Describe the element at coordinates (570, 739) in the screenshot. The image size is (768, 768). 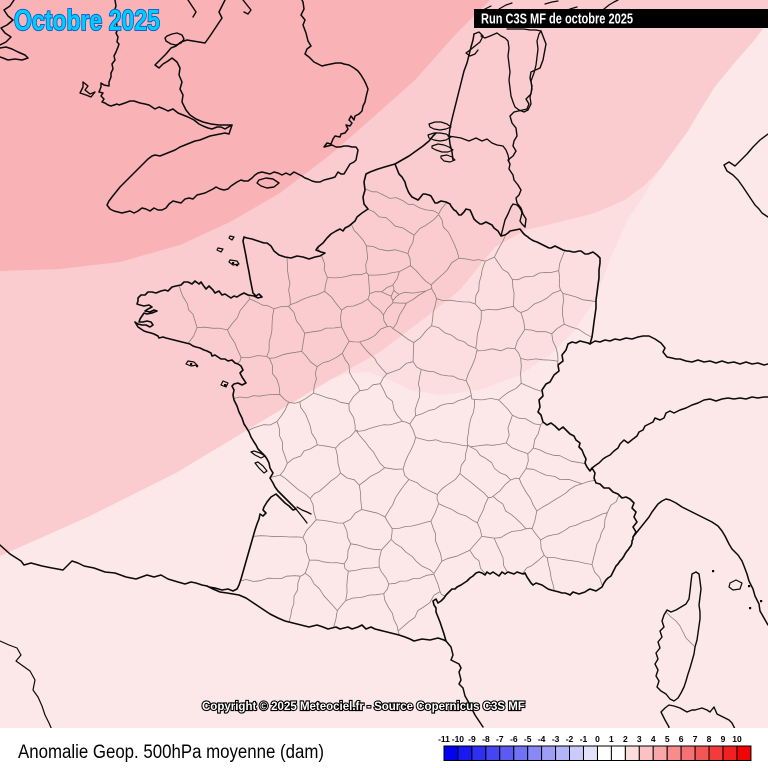
I see `svg-text: -2` at that location.